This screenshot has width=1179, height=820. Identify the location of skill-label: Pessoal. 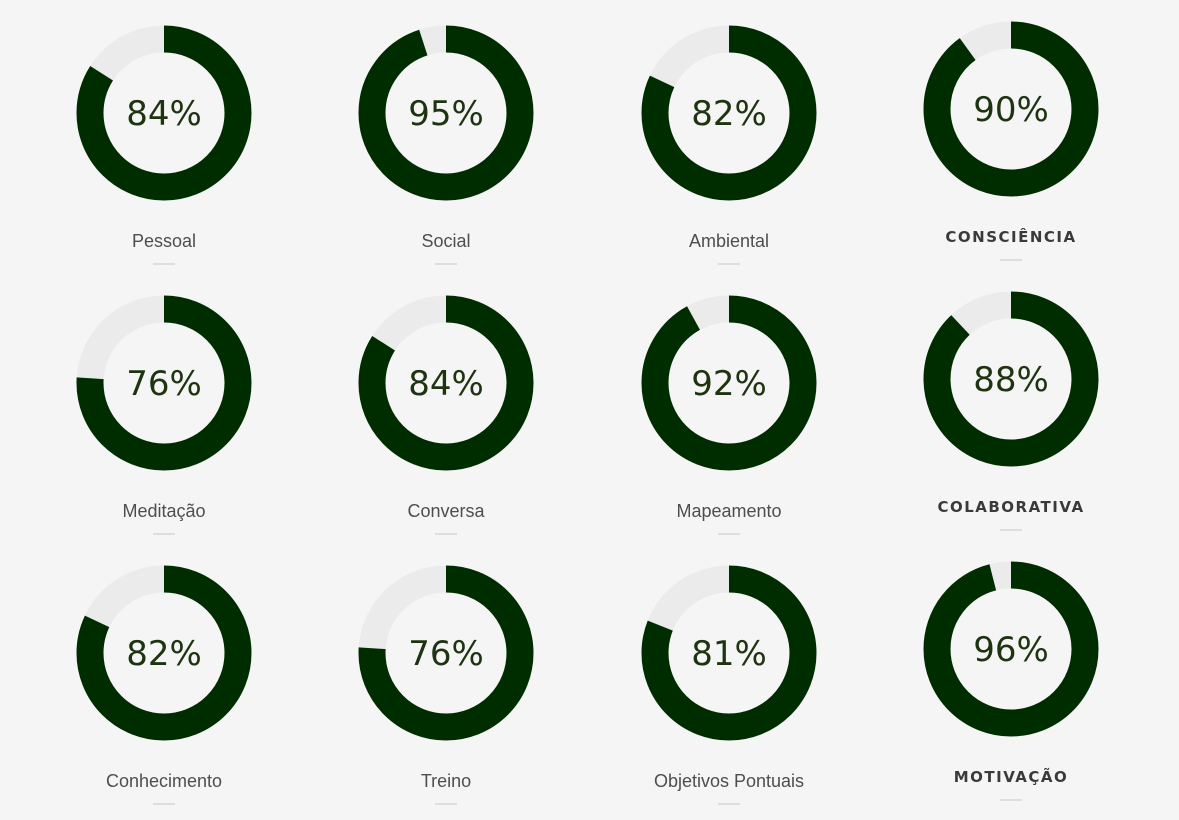
(164, 241).